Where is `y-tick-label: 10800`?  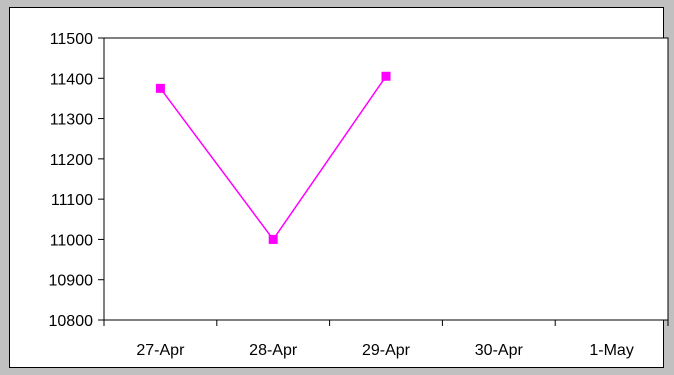 y-tick-label: 10800 is located at coordinates (71, 321).